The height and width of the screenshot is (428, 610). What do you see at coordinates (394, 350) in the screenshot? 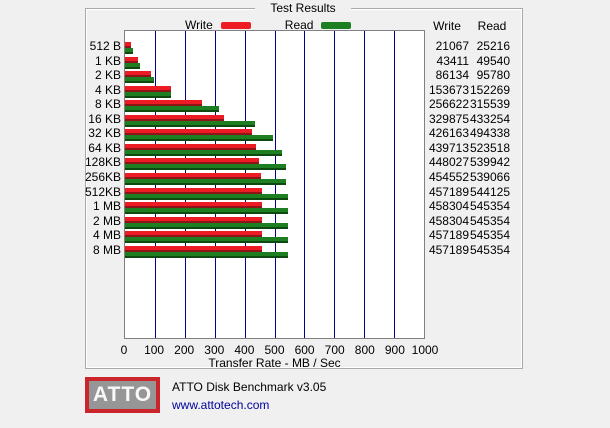
I see `x-tick-label: 900` at bounding box center [394, 350].